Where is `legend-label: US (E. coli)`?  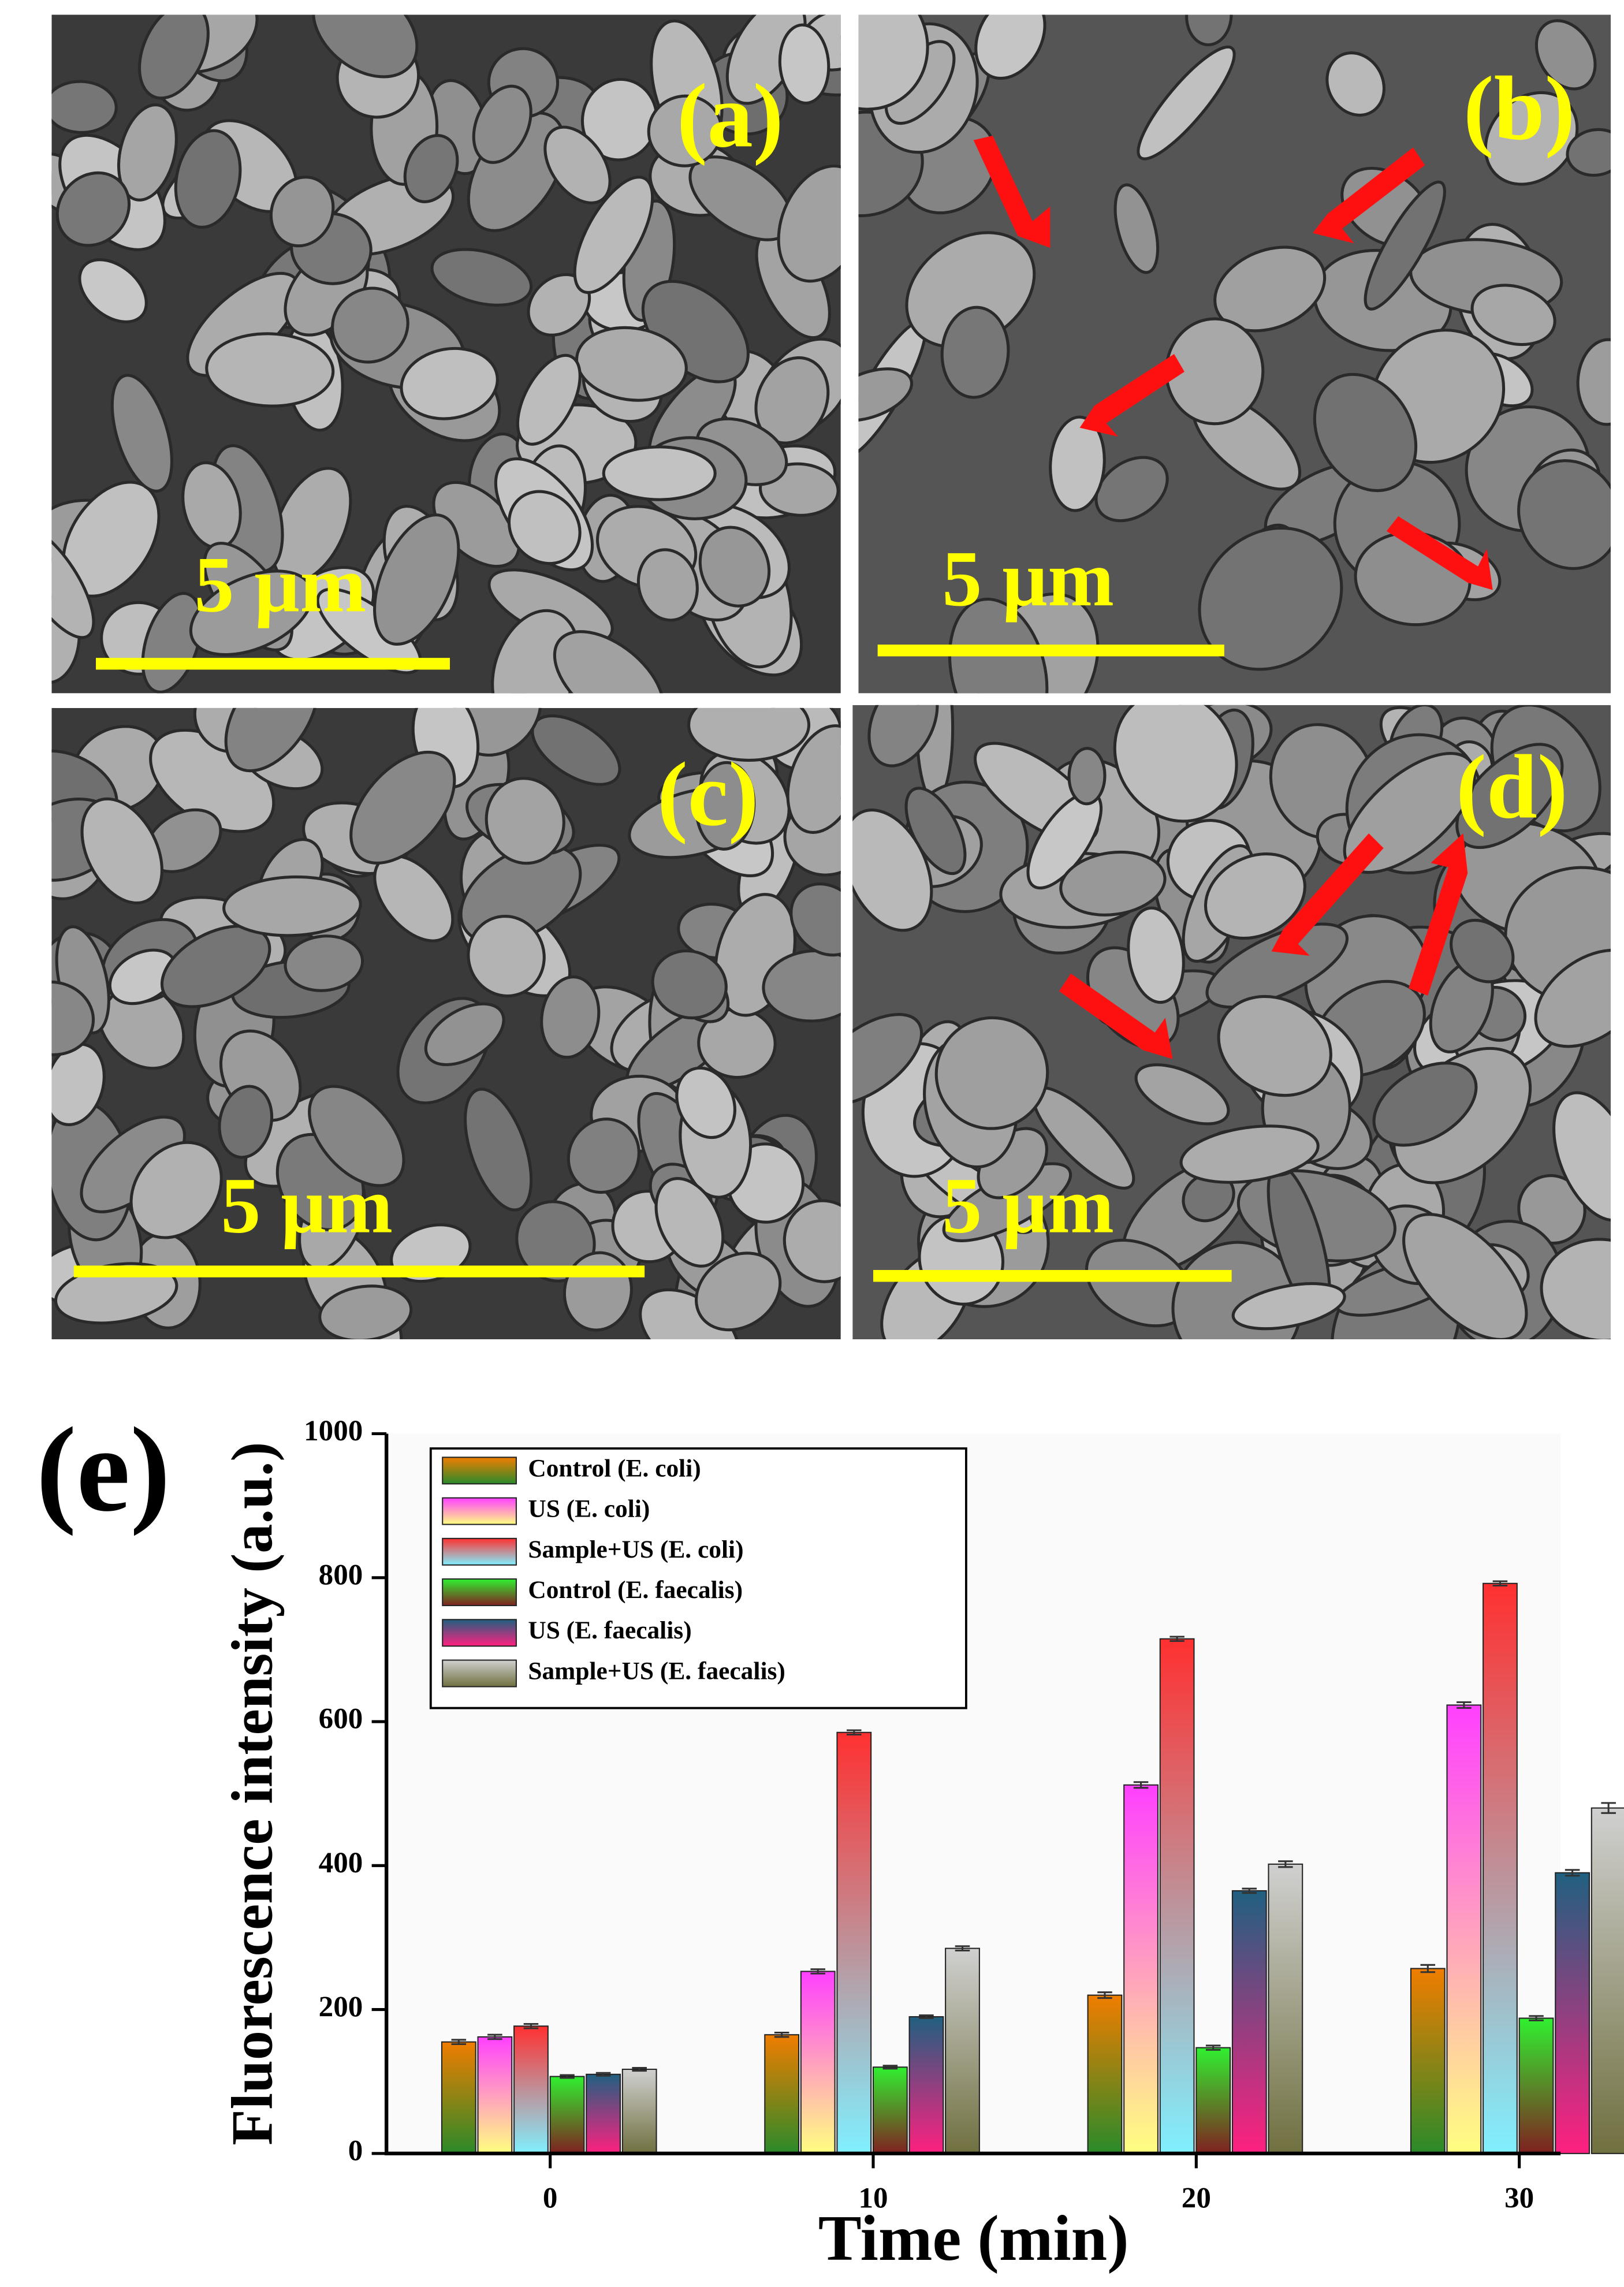
legend-label: US (E. coli) is located at coordinates (589, 1509).